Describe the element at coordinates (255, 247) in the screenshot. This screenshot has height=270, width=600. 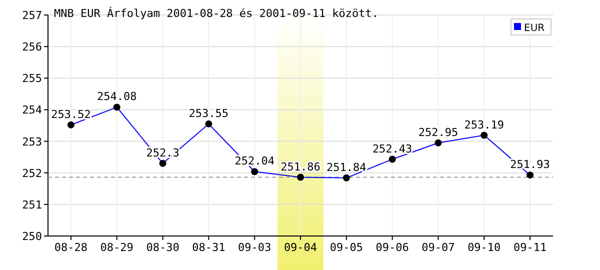
I see `x-tick-label: 09-03` at that location.